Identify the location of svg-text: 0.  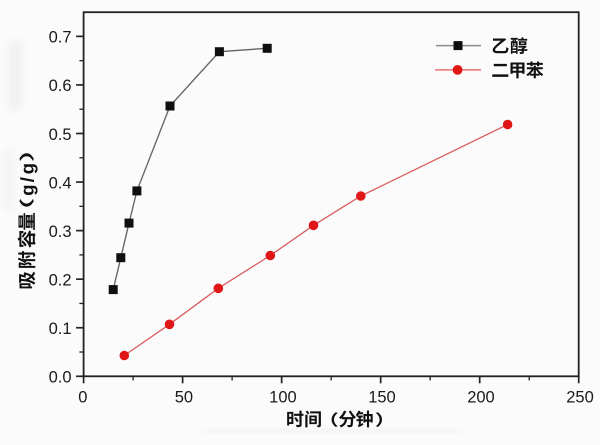
(82, 397).